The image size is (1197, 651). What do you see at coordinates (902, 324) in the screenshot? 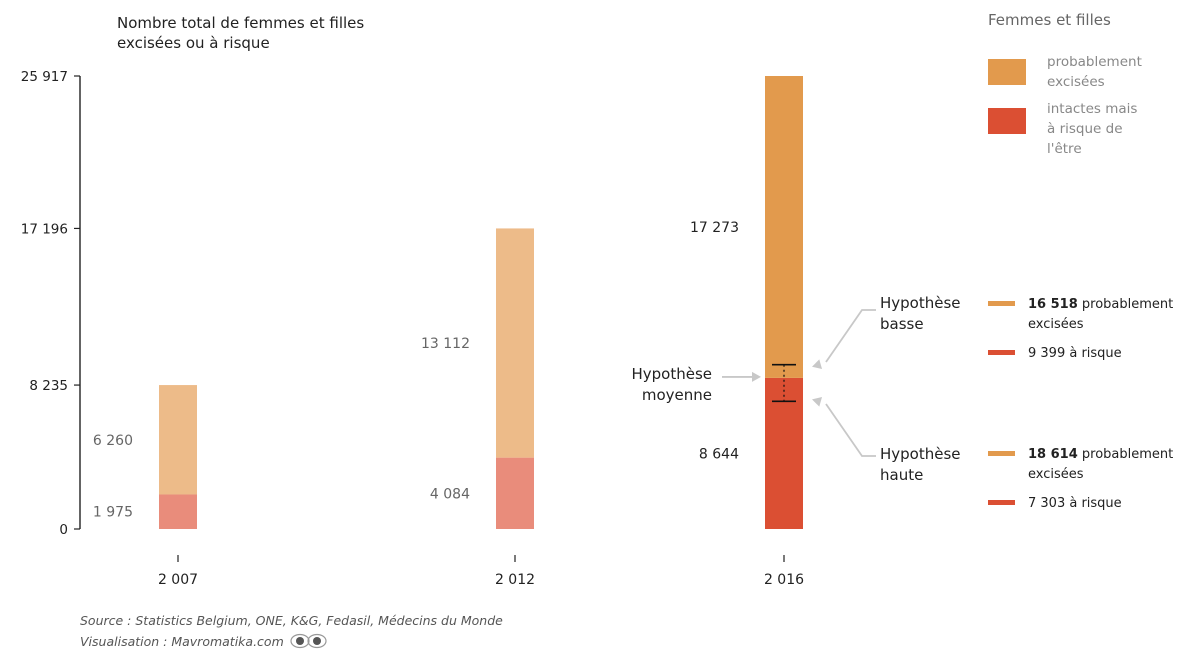
I see `label-hypothese-basse: basse` at bounding box center [902, 324].